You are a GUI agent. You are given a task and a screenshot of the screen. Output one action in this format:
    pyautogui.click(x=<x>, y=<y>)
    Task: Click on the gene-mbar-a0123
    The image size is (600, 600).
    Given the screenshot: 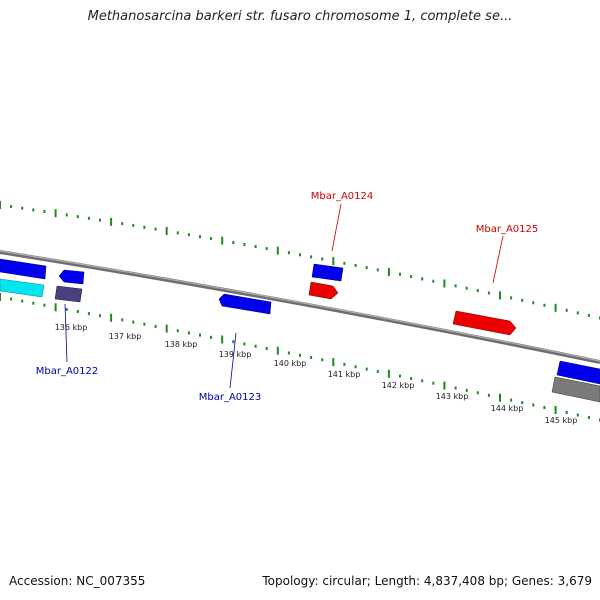 What is the action you would take?
    pyautogui.click(x=245, y=304)
    